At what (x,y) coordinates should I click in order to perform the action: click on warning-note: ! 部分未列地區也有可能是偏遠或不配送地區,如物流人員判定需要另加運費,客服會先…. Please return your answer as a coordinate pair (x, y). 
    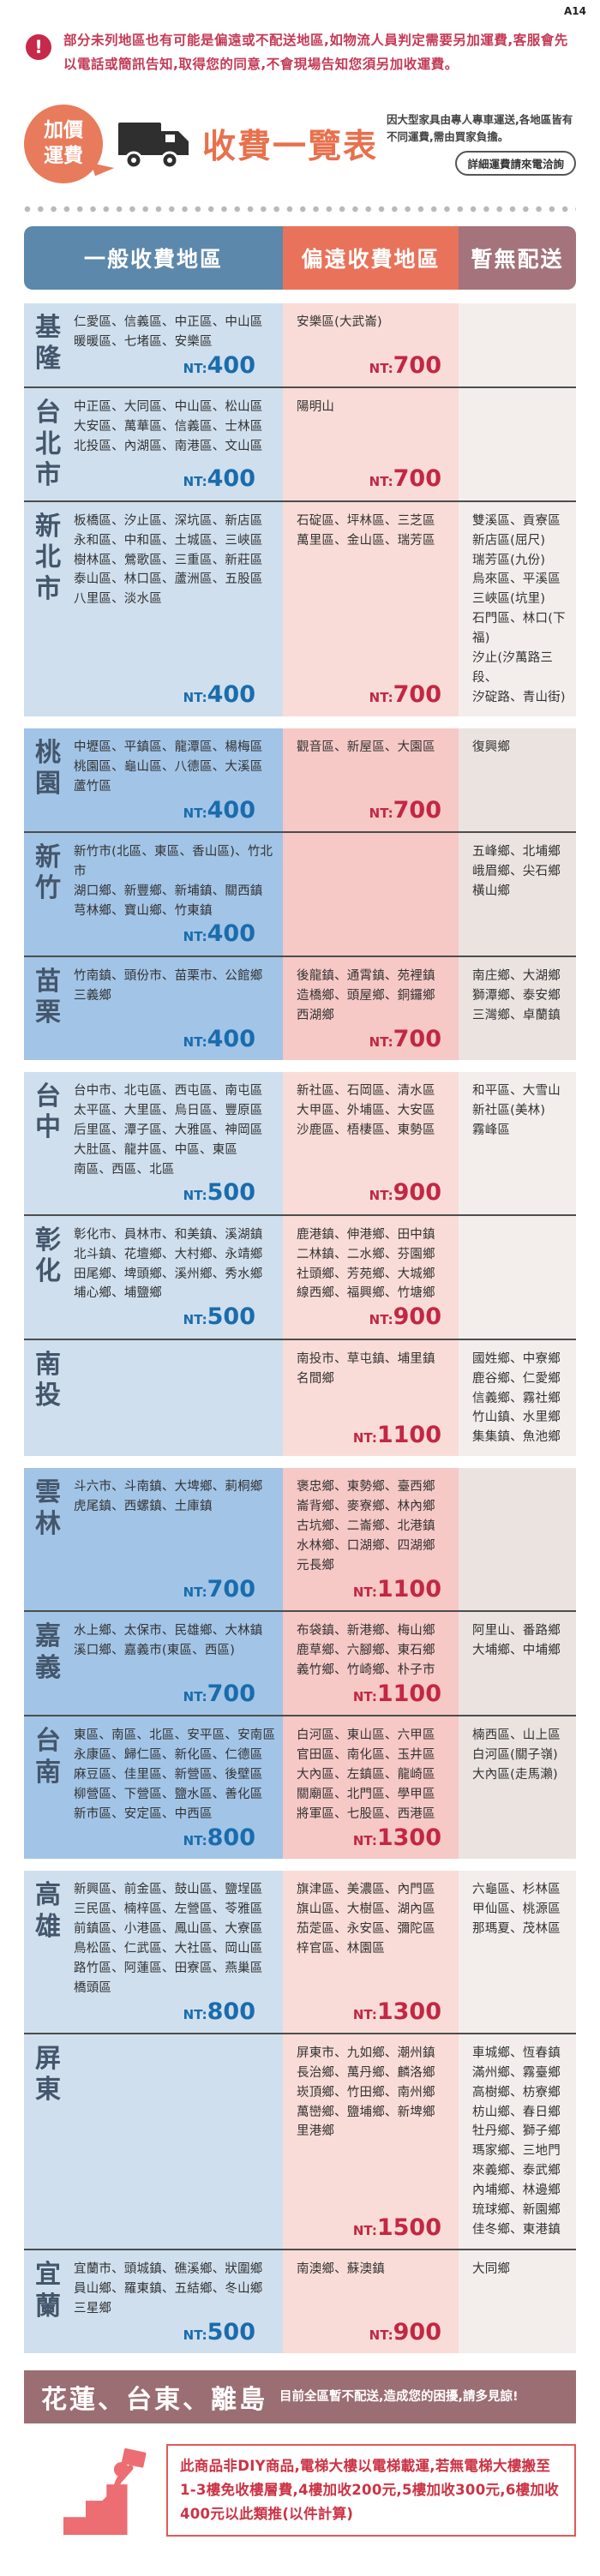
    Looking at the image, I should click on (299, 53).